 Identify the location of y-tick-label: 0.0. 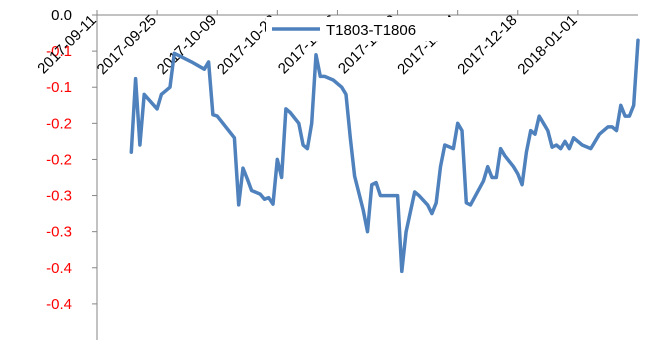
(61, 15).